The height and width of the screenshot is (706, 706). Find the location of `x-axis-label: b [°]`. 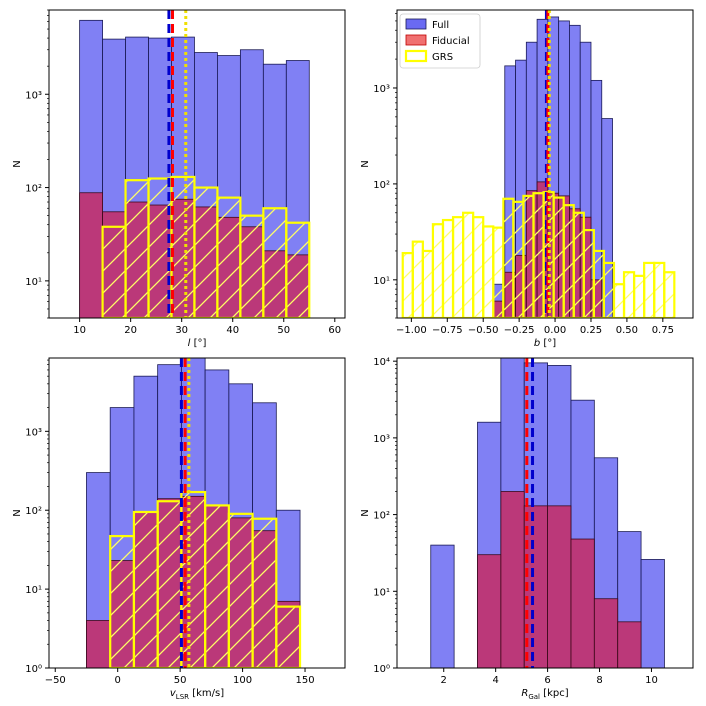

x-axis-label: b [°] is located at coordinates (545, 343).